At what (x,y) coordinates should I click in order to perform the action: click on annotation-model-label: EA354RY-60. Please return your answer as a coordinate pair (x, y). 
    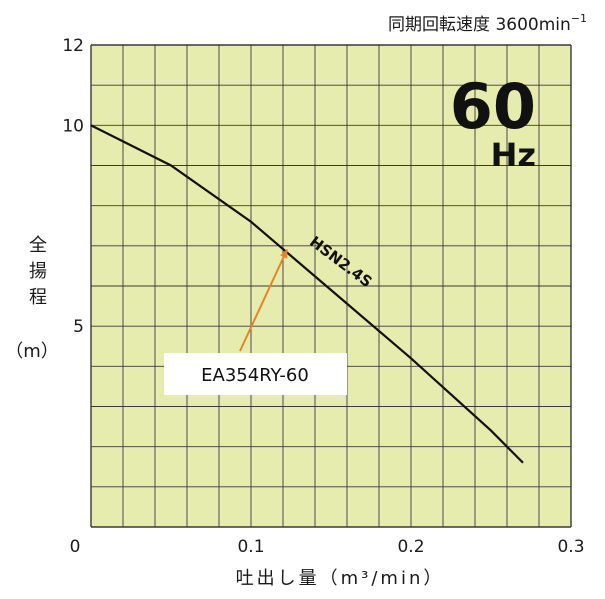
    Looking at the image, I should click on (255, 375).